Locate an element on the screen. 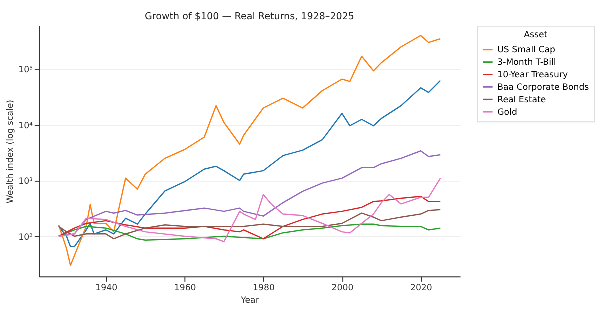 Image resolution: width=600 pixels, height=320 pixels. legend-label: Gold is located at coordinates (508, 113).